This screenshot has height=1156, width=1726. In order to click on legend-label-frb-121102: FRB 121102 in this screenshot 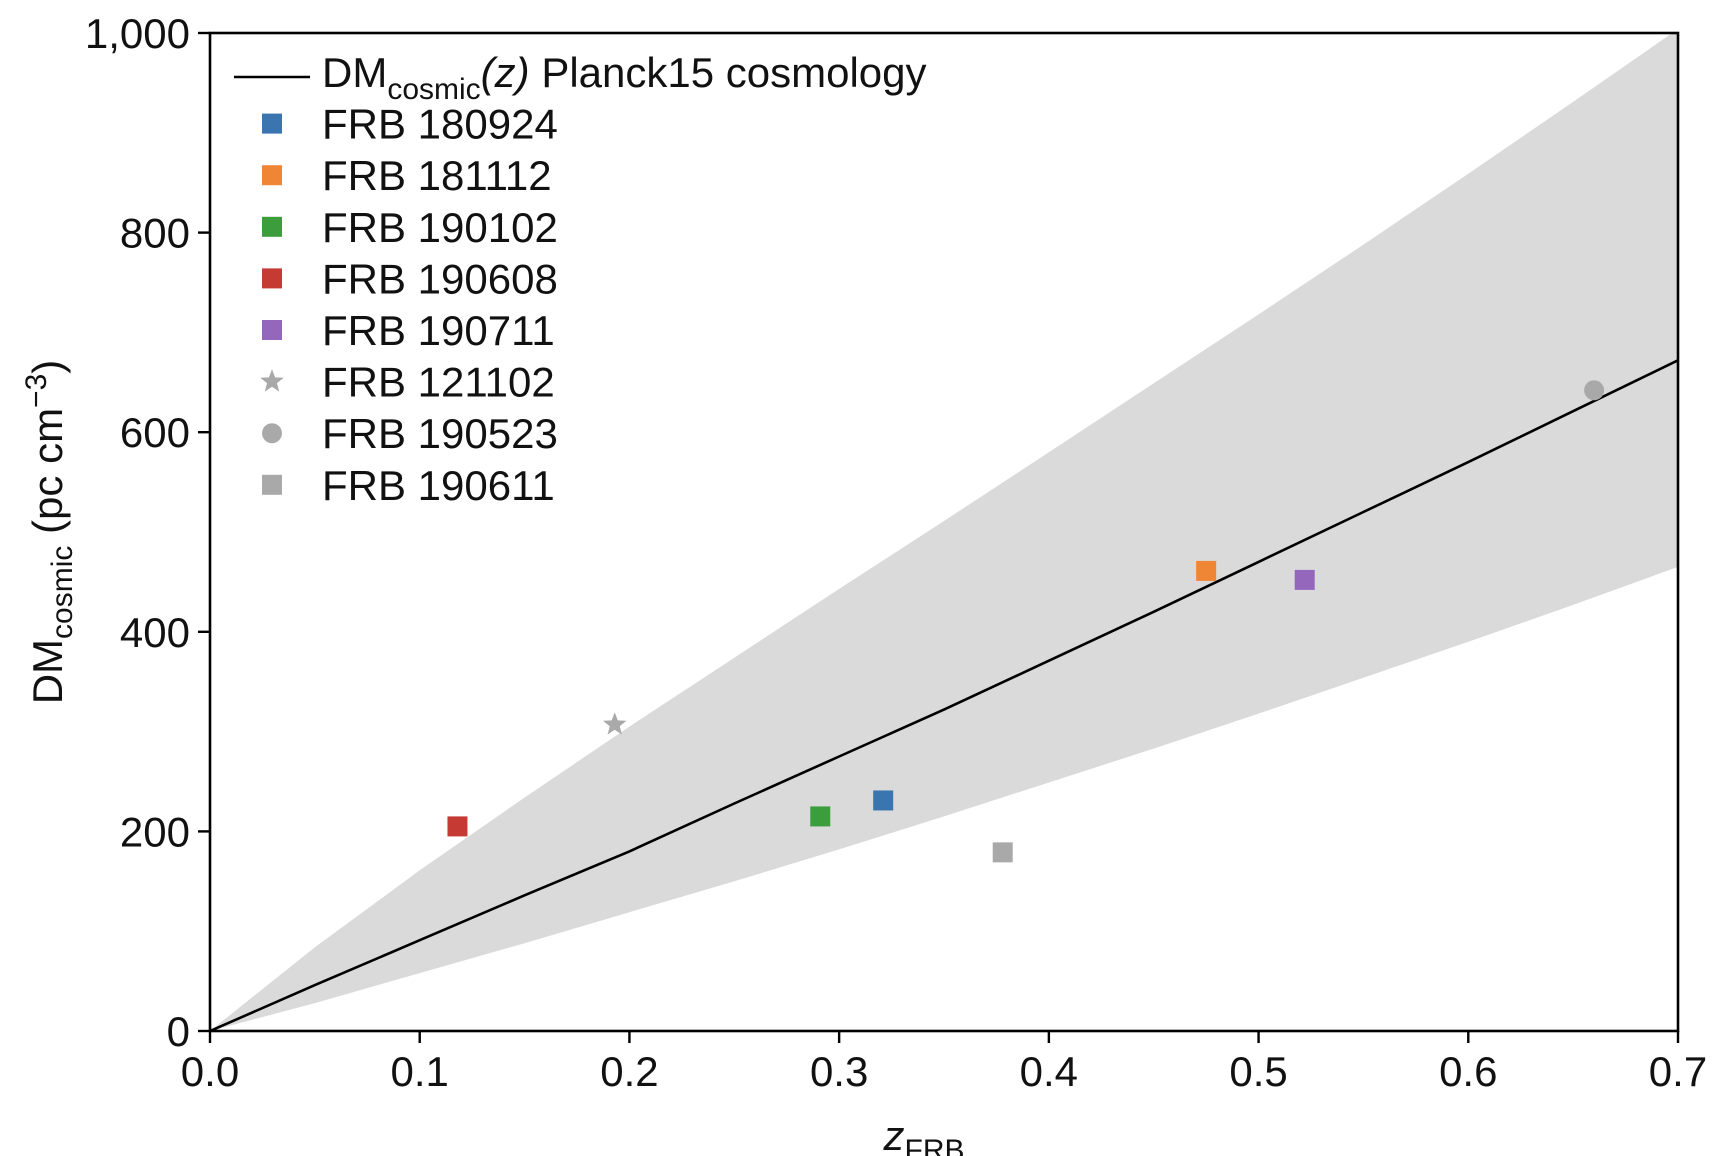, I will do `click(438, 382)`.